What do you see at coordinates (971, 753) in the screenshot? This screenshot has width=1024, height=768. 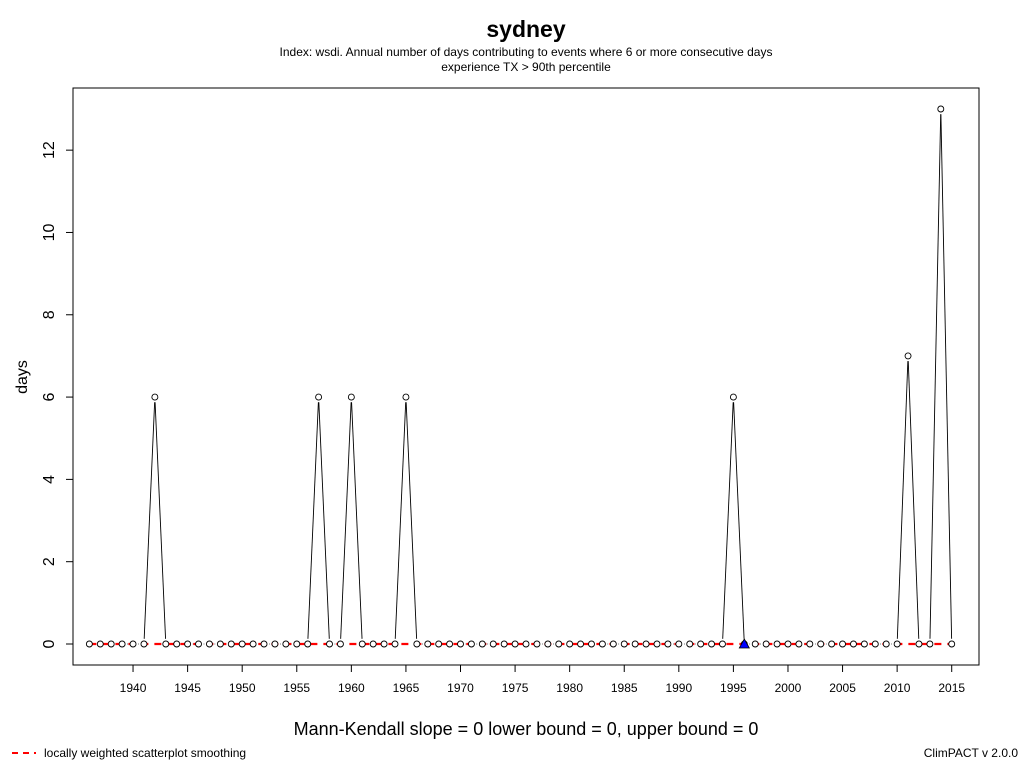 I see `version-label: ClimPACT v 2.0.0` at bounding box center [971, 753].